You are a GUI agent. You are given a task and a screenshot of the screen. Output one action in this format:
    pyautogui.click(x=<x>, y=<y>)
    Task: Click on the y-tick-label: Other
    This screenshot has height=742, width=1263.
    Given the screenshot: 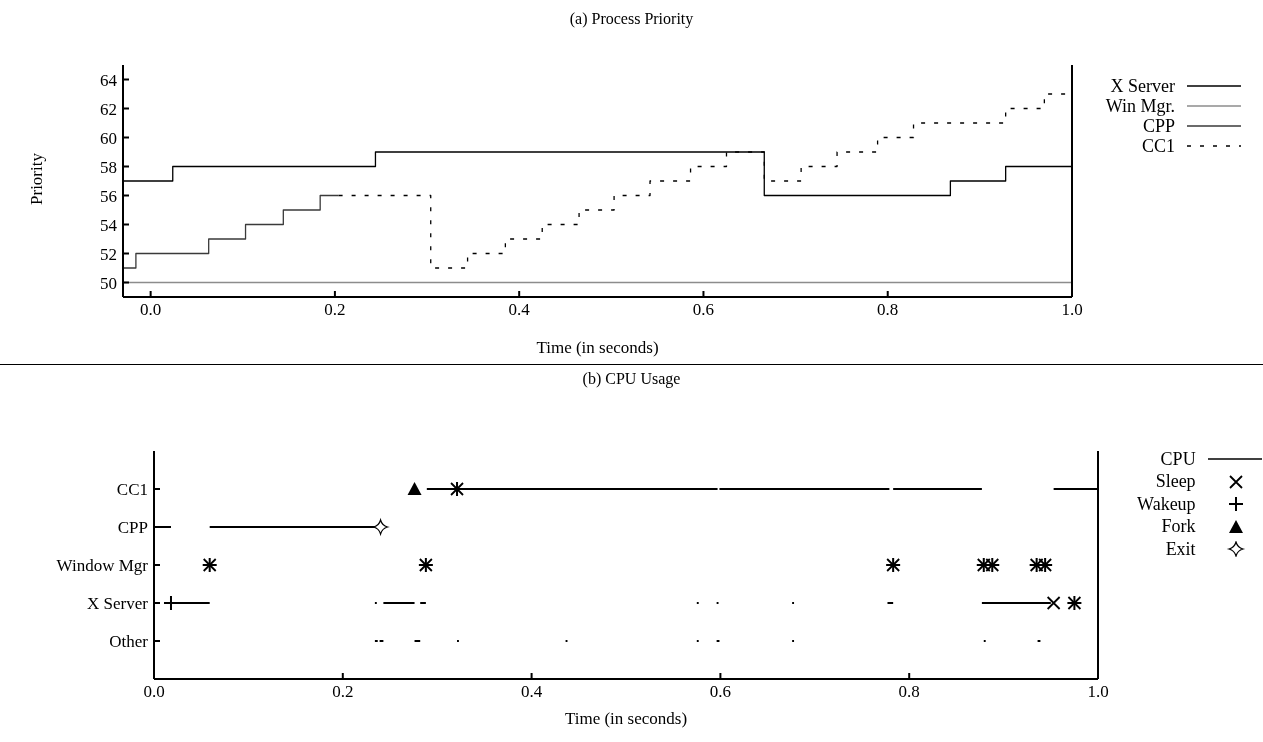 What is the action you would take?
    pyautogui.click(x=129, y=642)
    